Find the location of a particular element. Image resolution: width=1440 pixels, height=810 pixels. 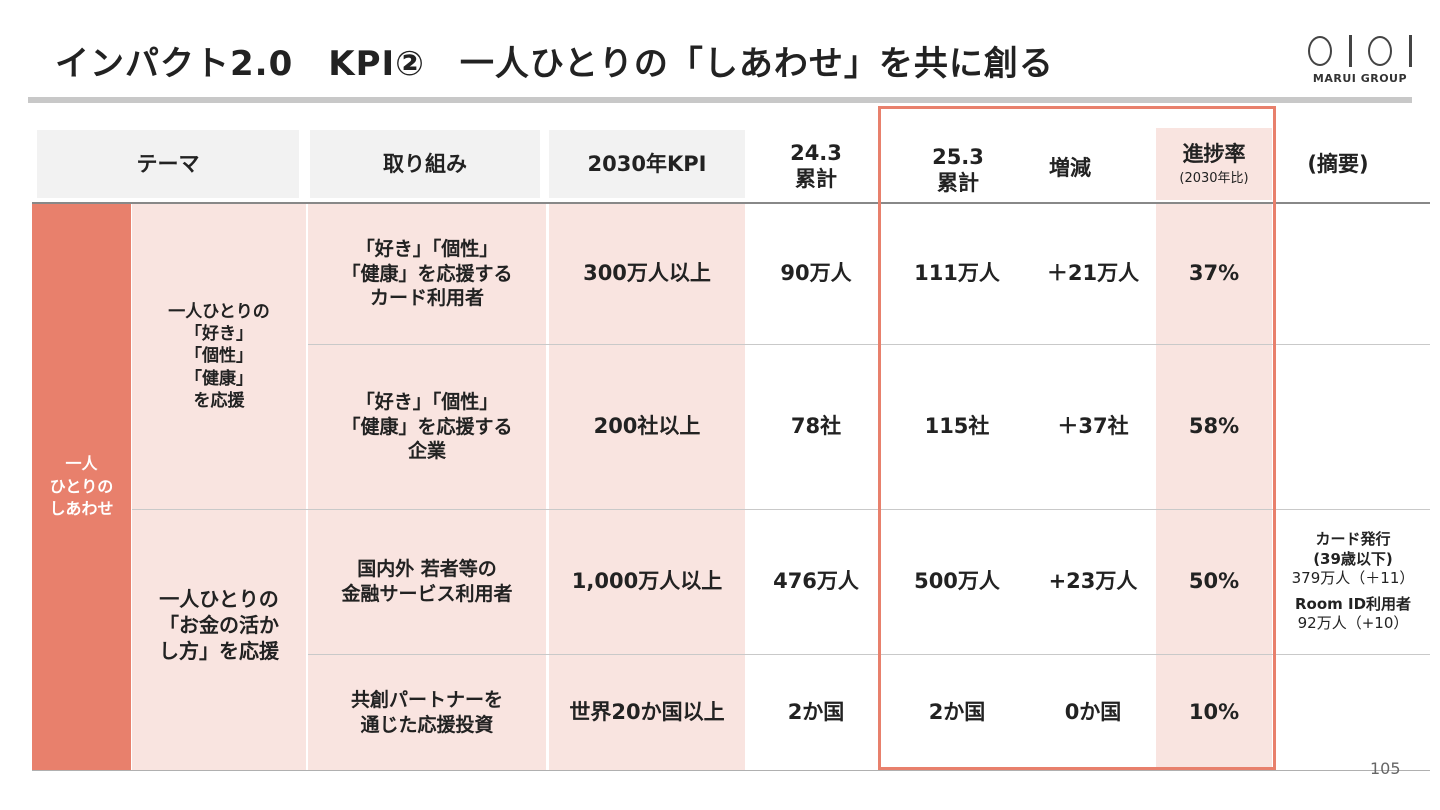

group-label-1: 一人ひとりの 「好き」 「個性」 「健康」 を応援 is located at coordinates (219, 356).